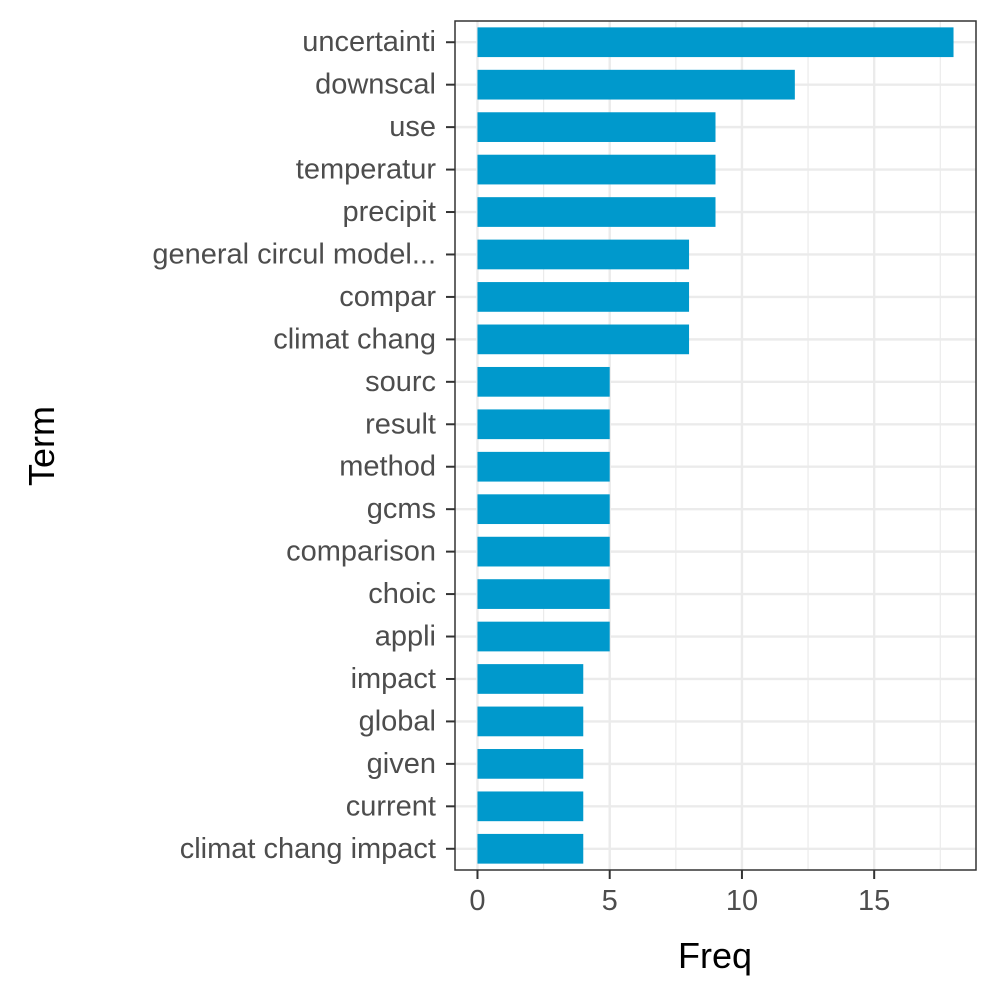  I want to click on y-tick-label: climat chang impact, so click(308, 849).